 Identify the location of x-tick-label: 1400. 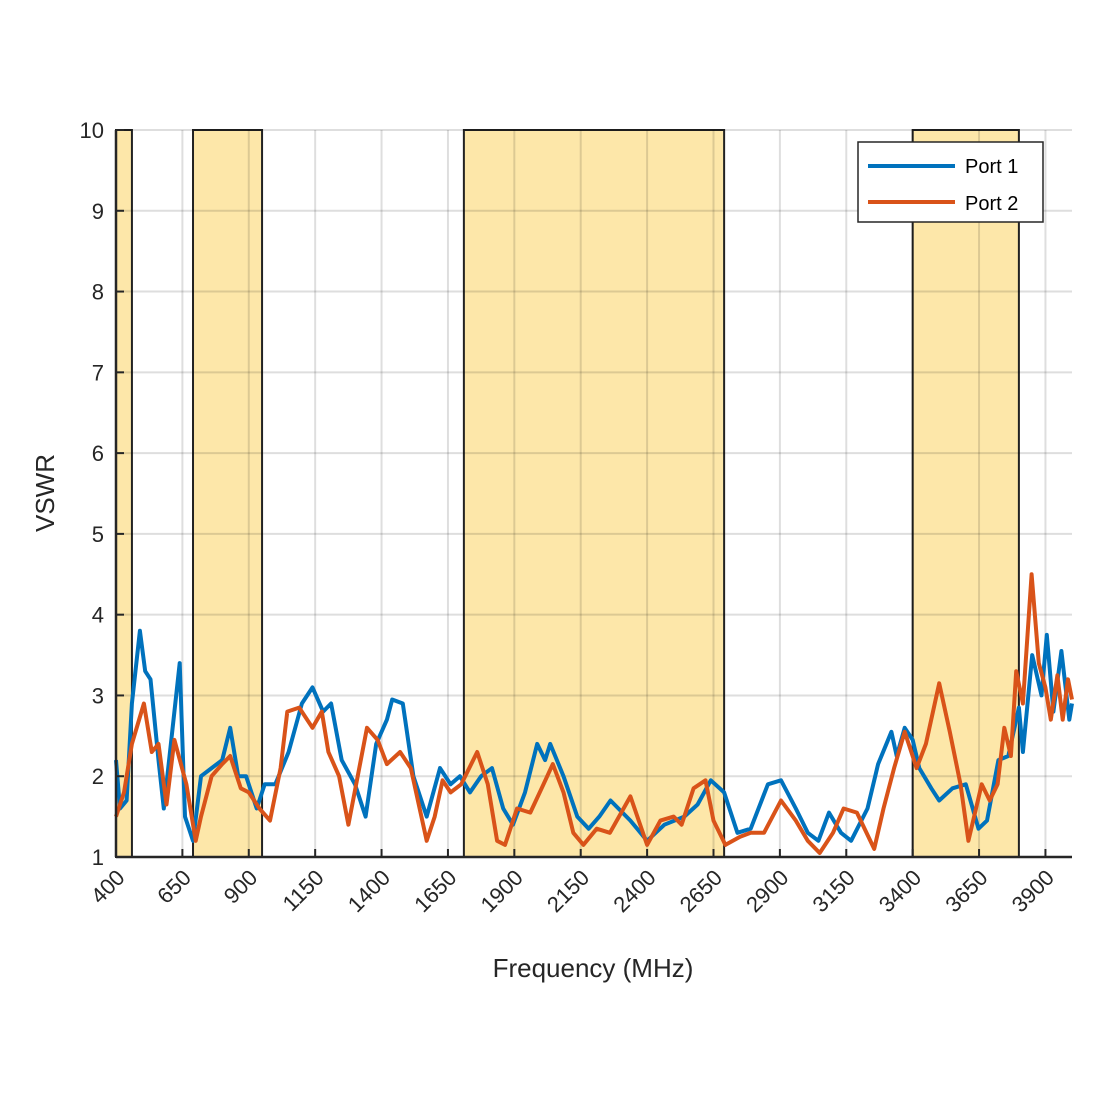
(369, 891).